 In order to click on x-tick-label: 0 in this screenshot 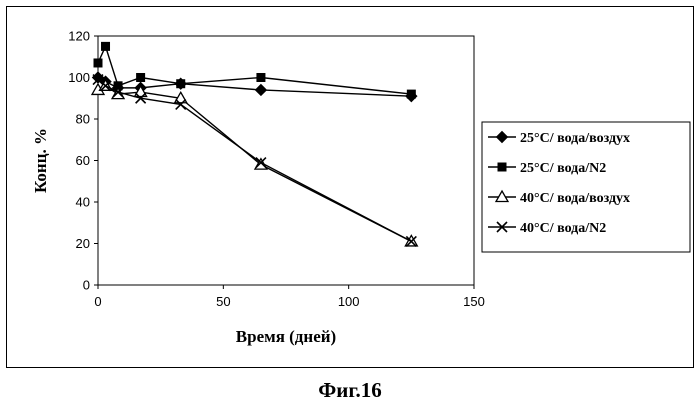, I will do `click(97, 301)`.